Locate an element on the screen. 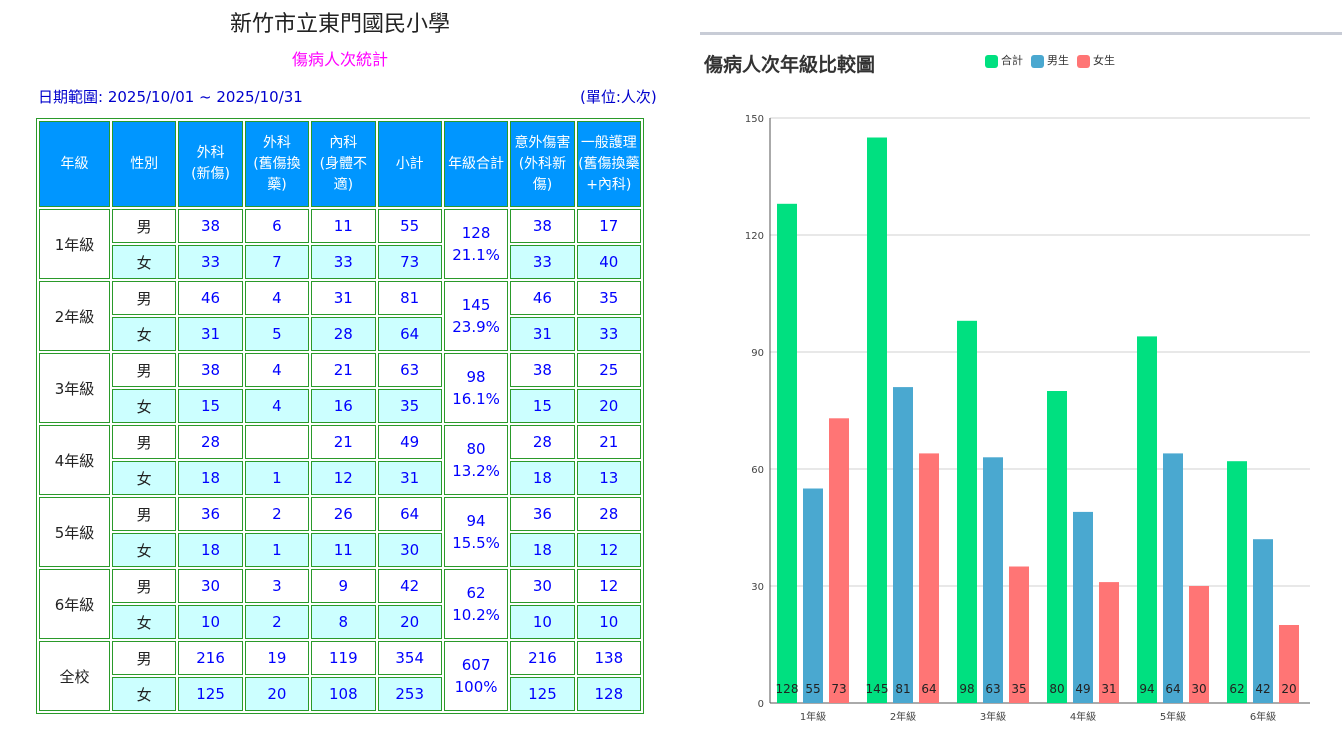 The image size is (1342, 751). legend-label: 男生 is located at coordinates (1058, 60).